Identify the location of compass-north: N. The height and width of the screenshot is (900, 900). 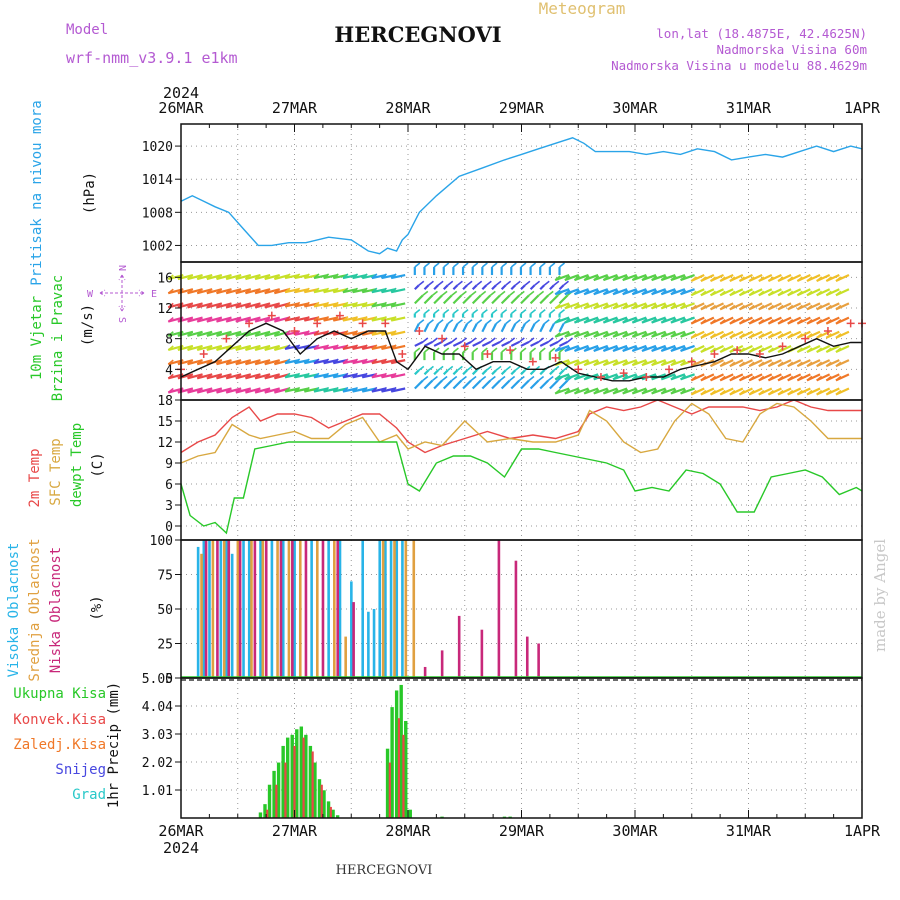
(121, 268).